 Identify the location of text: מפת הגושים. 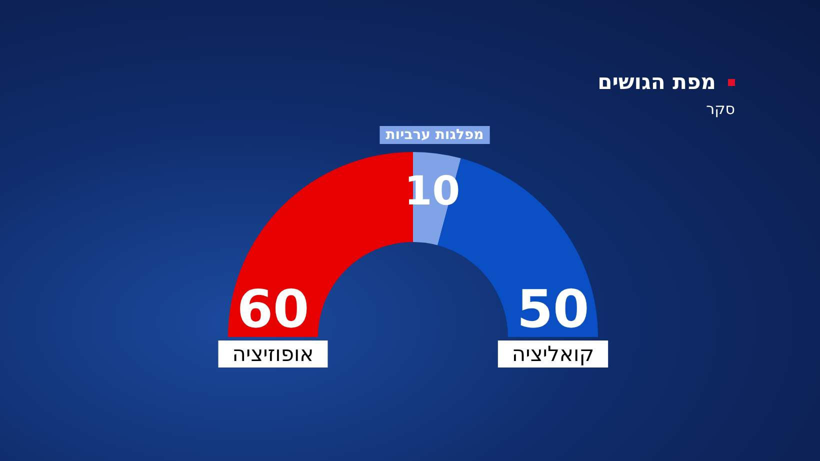
(657, 82).